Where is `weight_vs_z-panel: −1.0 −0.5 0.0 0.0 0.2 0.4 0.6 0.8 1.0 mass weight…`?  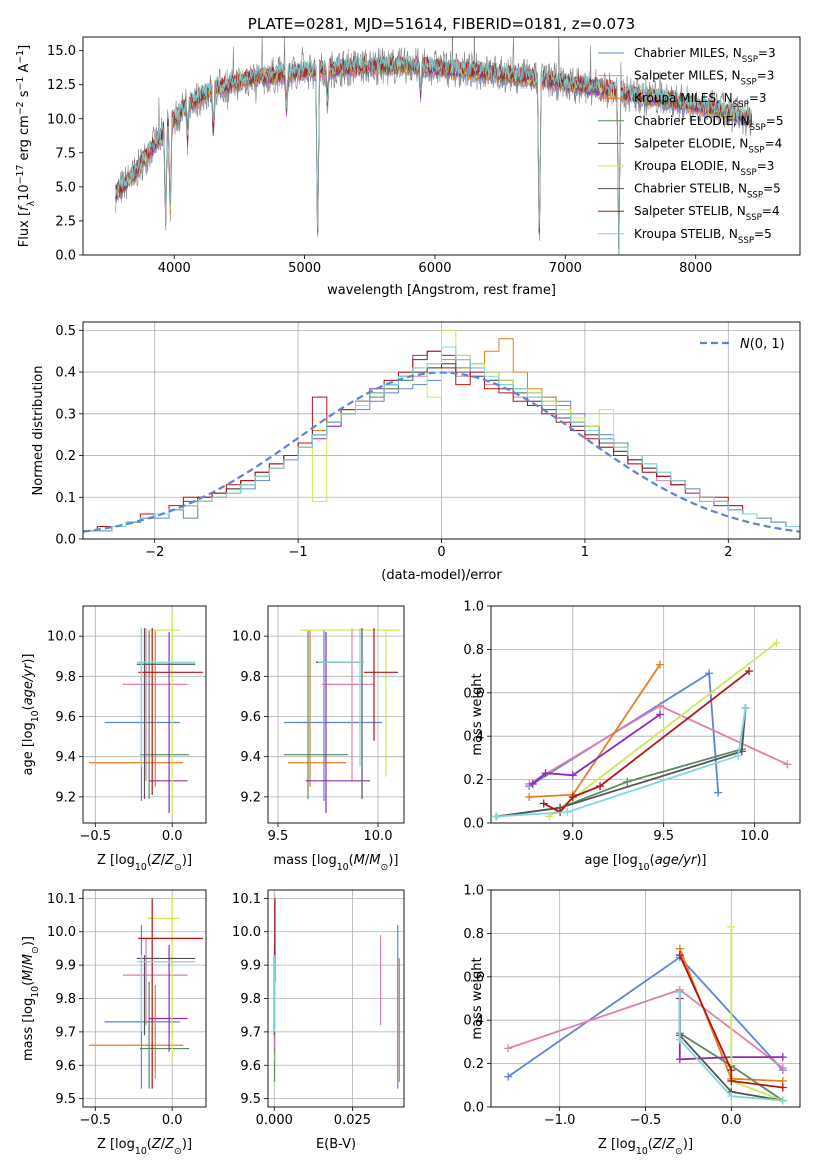 weight_vs_z-panel: −1.0 −0.5 0.0 0.0 0.2 0.4 0.6 0.8 1.0 mass weight… is located at coordinates (632, 1020).